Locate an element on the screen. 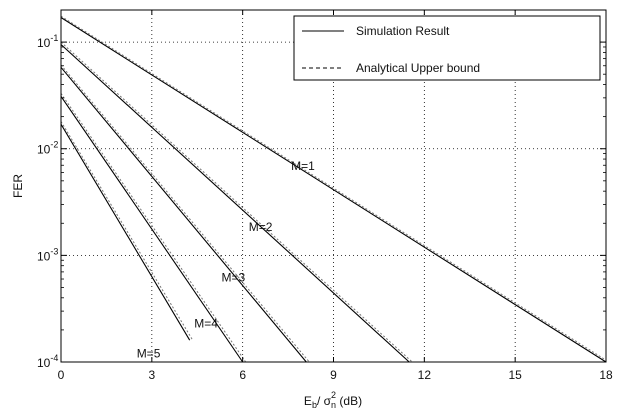  x-axis-label-unit: (dB) is located at coordinates (349, 401).